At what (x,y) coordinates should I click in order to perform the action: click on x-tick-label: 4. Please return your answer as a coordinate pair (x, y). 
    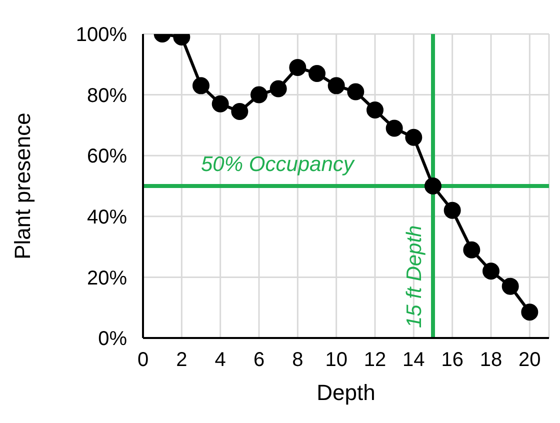
    Looking at the image, I should click on (220, 360).